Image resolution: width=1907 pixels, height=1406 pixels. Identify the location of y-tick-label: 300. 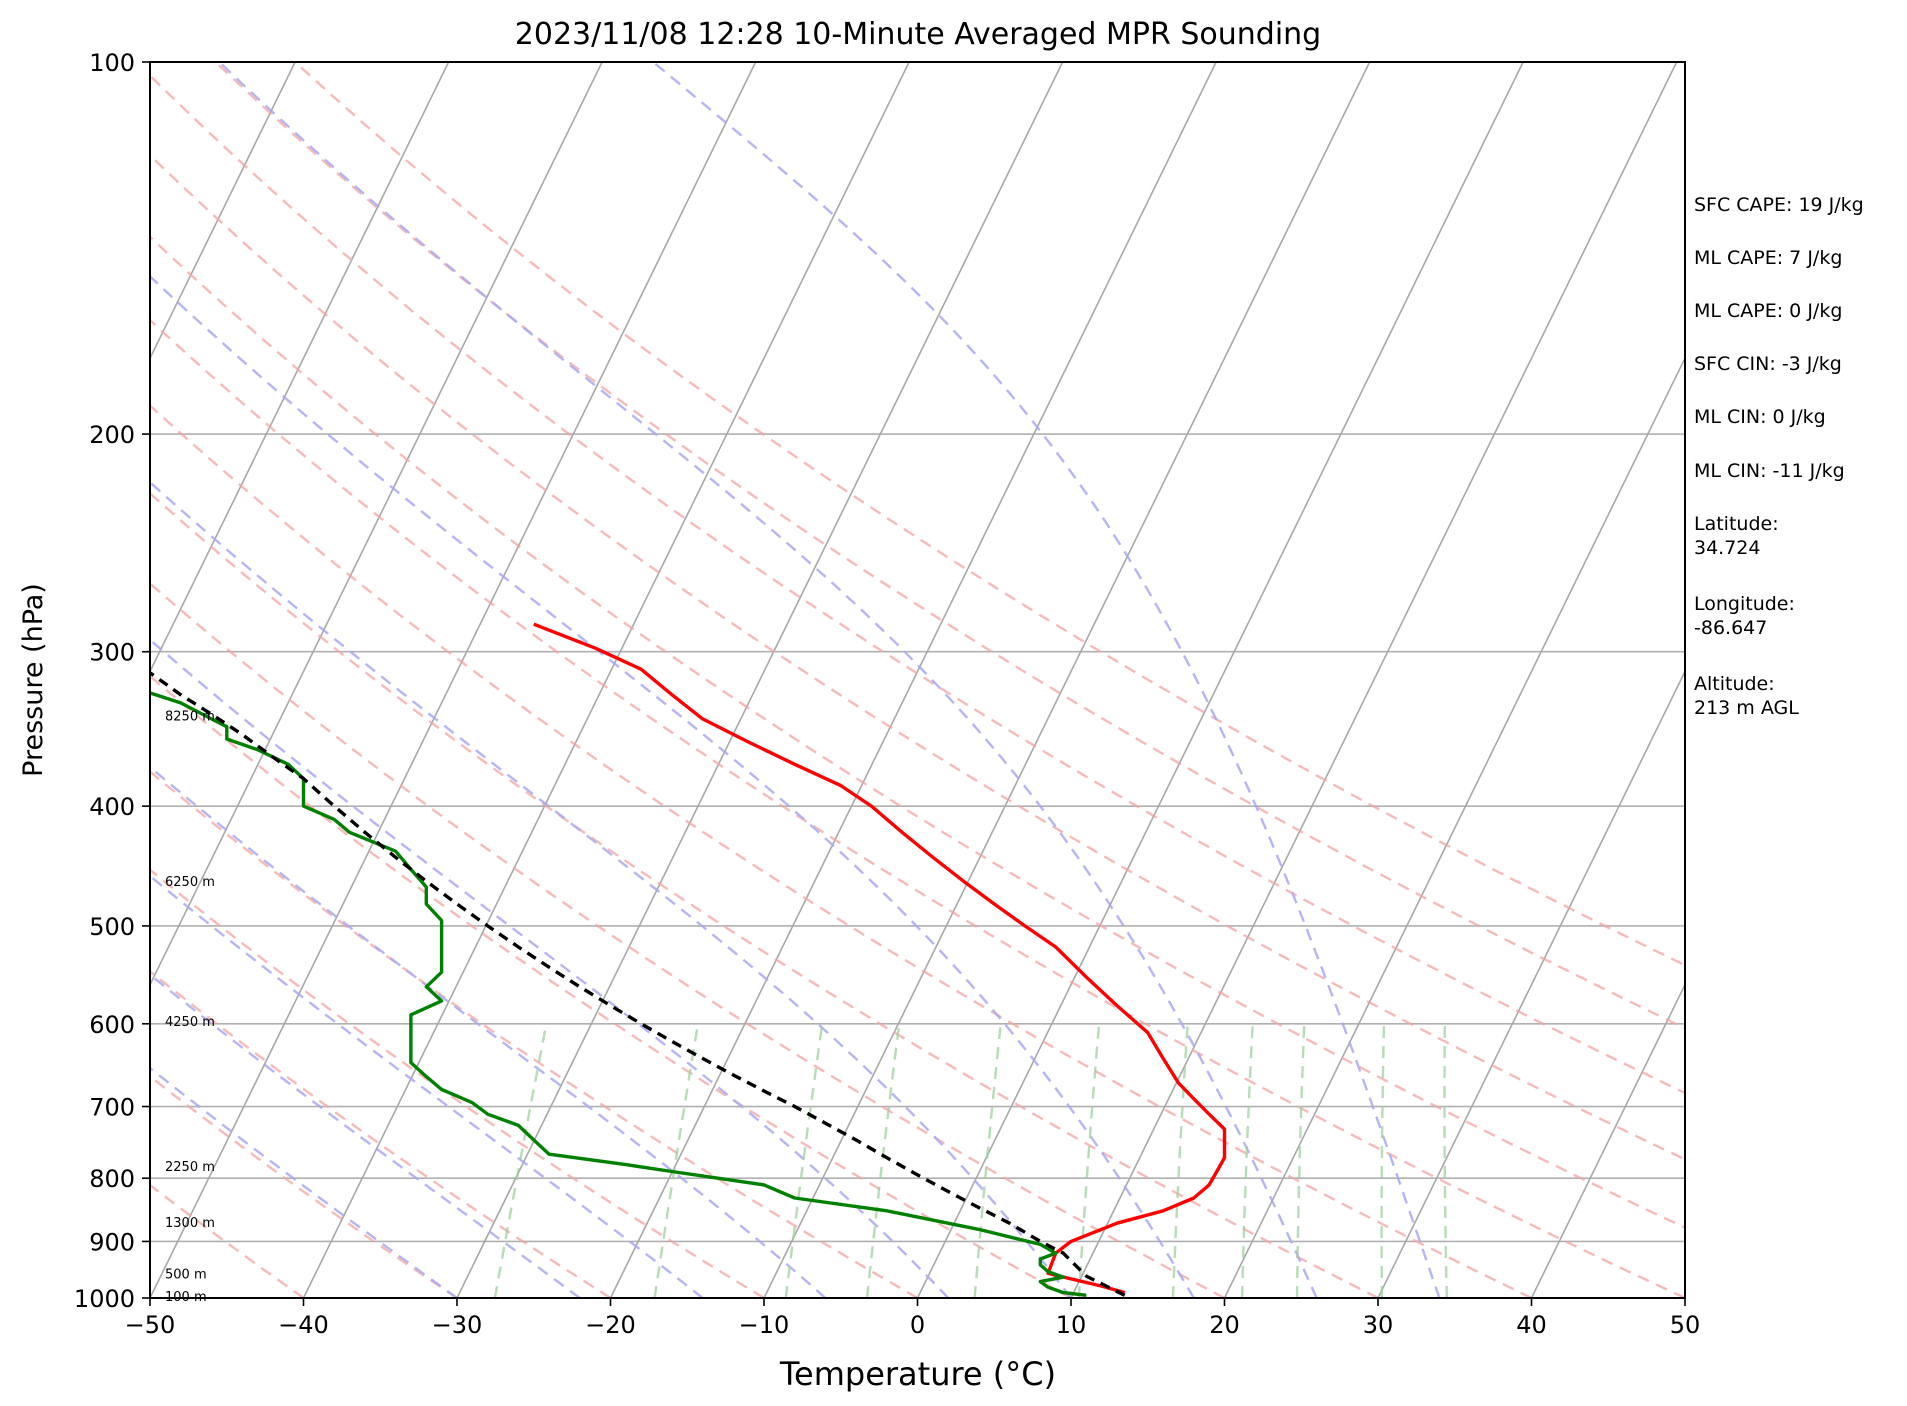
(112, 653).